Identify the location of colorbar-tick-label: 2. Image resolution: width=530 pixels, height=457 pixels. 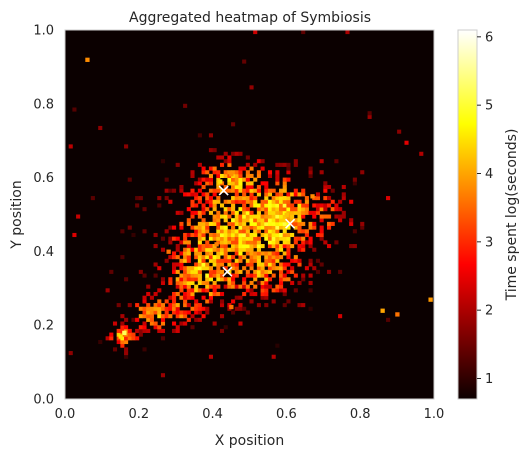
(489, 311).